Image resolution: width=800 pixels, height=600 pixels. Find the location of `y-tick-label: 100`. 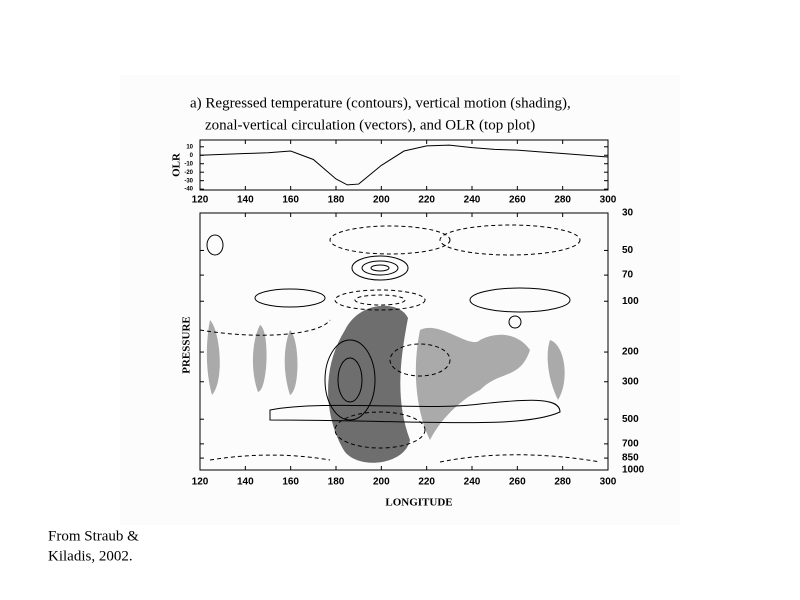

y-tick-label: 100 is located at coordinates (630, 301).